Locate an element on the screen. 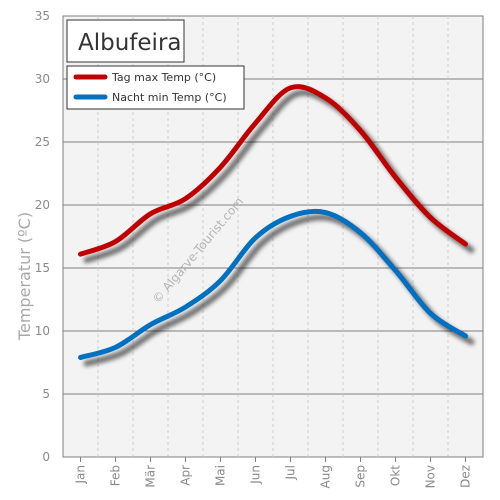 Image resolution: width=500 pixels, height=500 pixels. x-tick-label: Mai is located at coordinates (221, 475).